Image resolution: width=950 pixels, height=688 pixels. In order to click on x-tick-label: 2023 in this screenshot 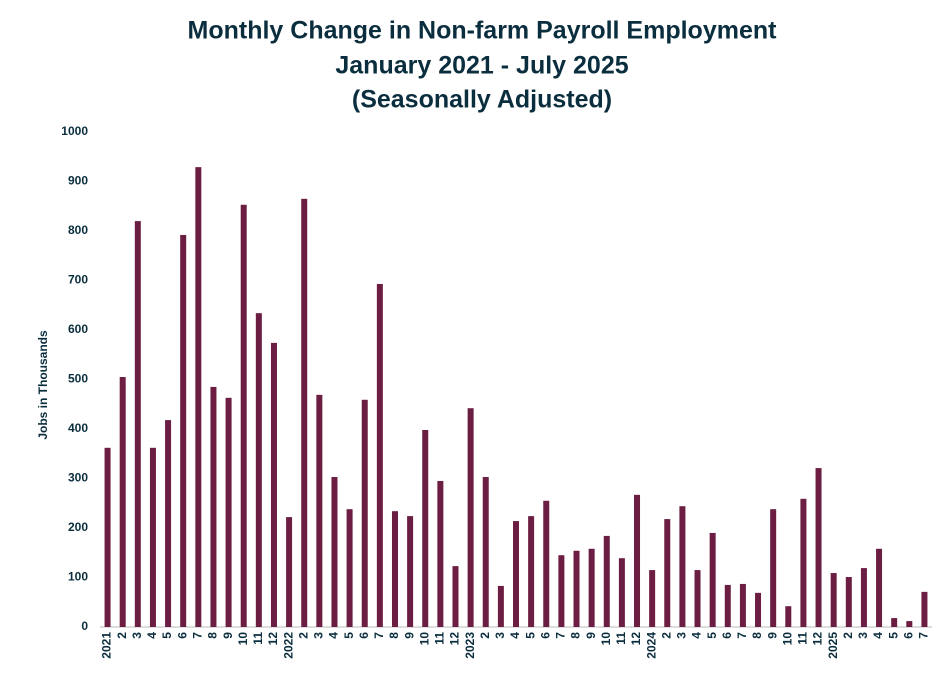, I will do `click(470, 645)`.